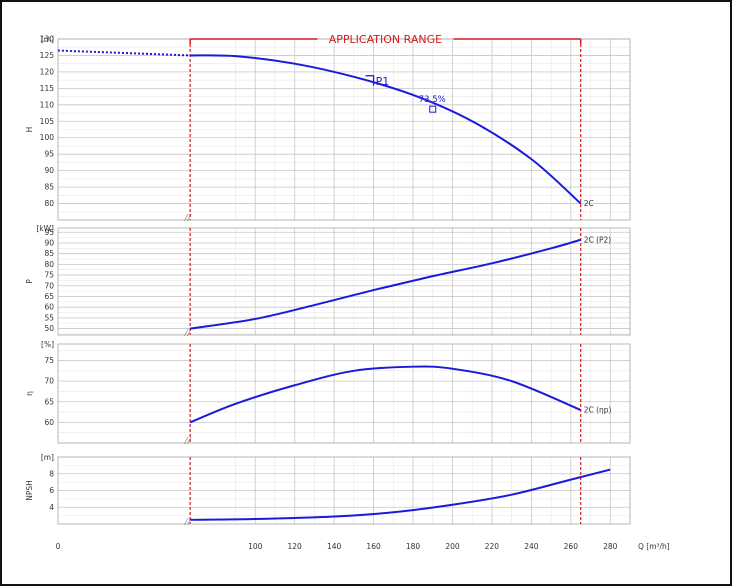  What do you see at coordinates (334, 546) in the screenshot?
I see `x-tick-label: 140` at bounding box center [334, 546].